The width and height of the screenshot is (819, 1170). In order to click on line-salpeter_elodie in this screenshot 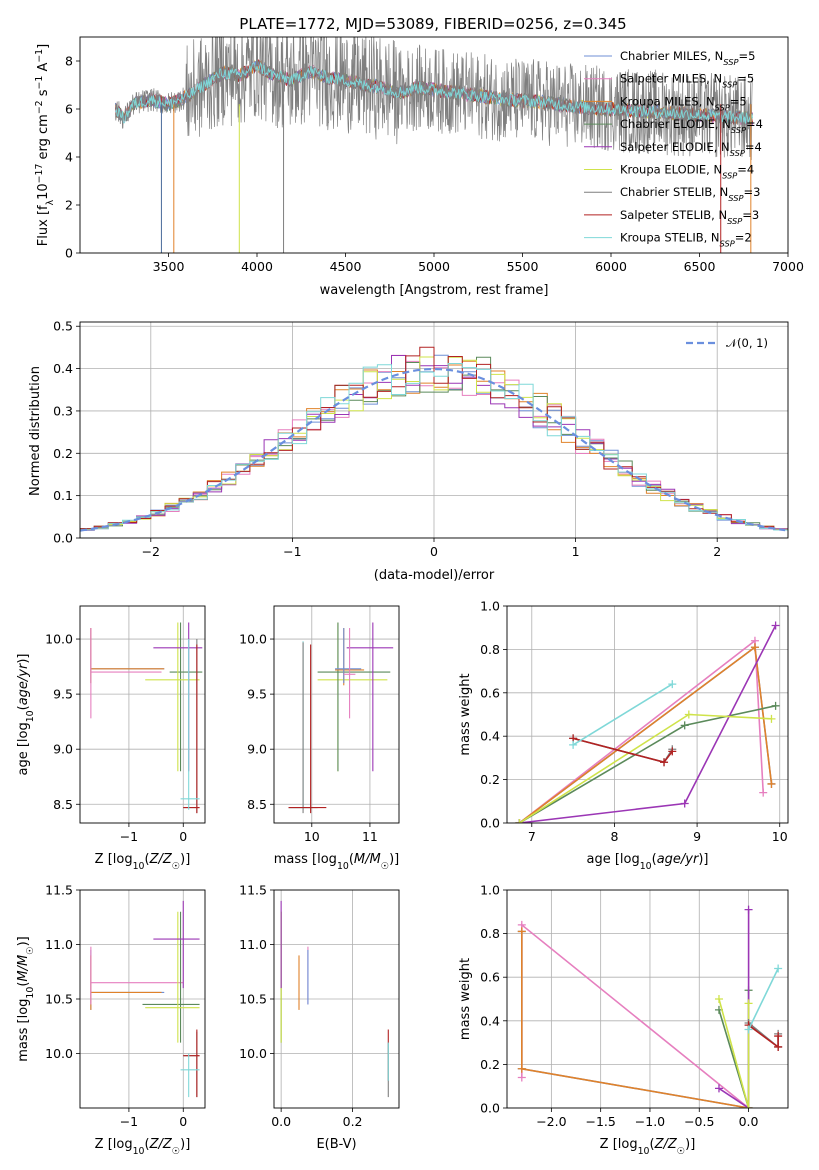, I will do `click(734, 1008)`.